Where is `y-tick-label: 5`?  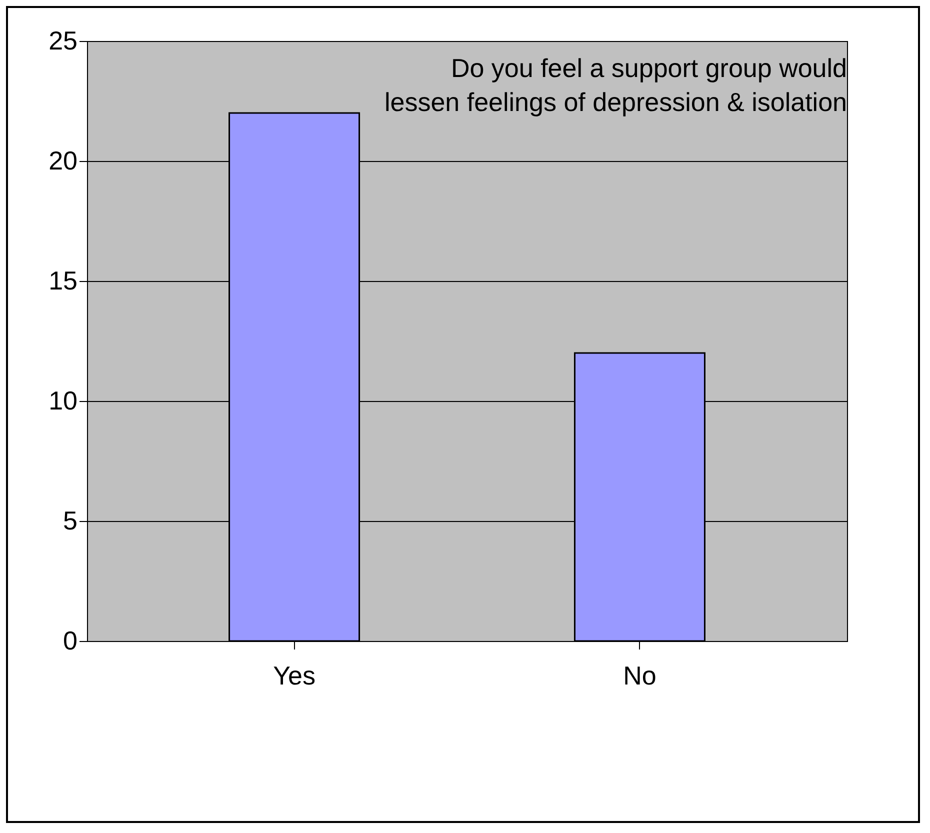 y-tick-label: 5 is located at coordinates (70, 521).